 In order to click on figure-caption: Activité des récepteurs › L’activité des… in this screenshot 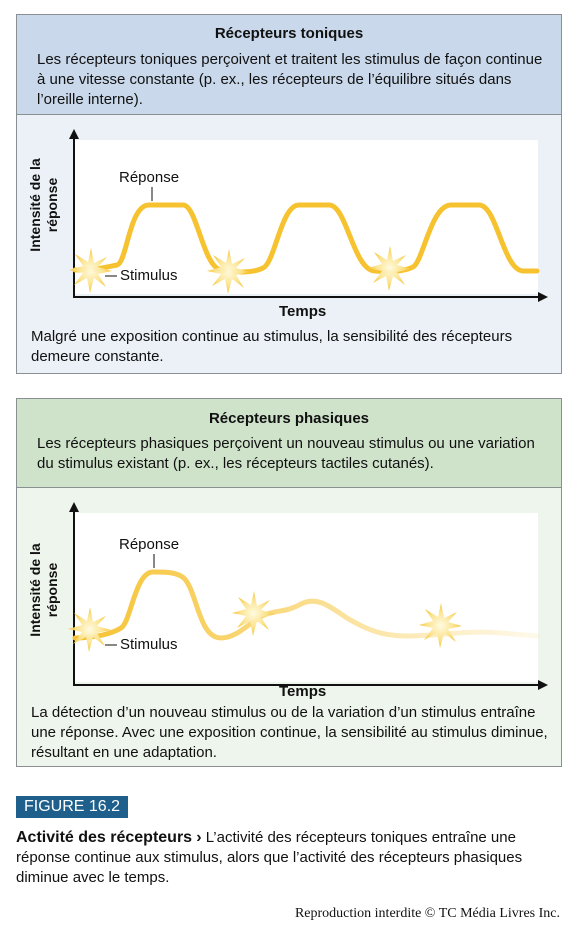, I will do `click(281, 858)`.